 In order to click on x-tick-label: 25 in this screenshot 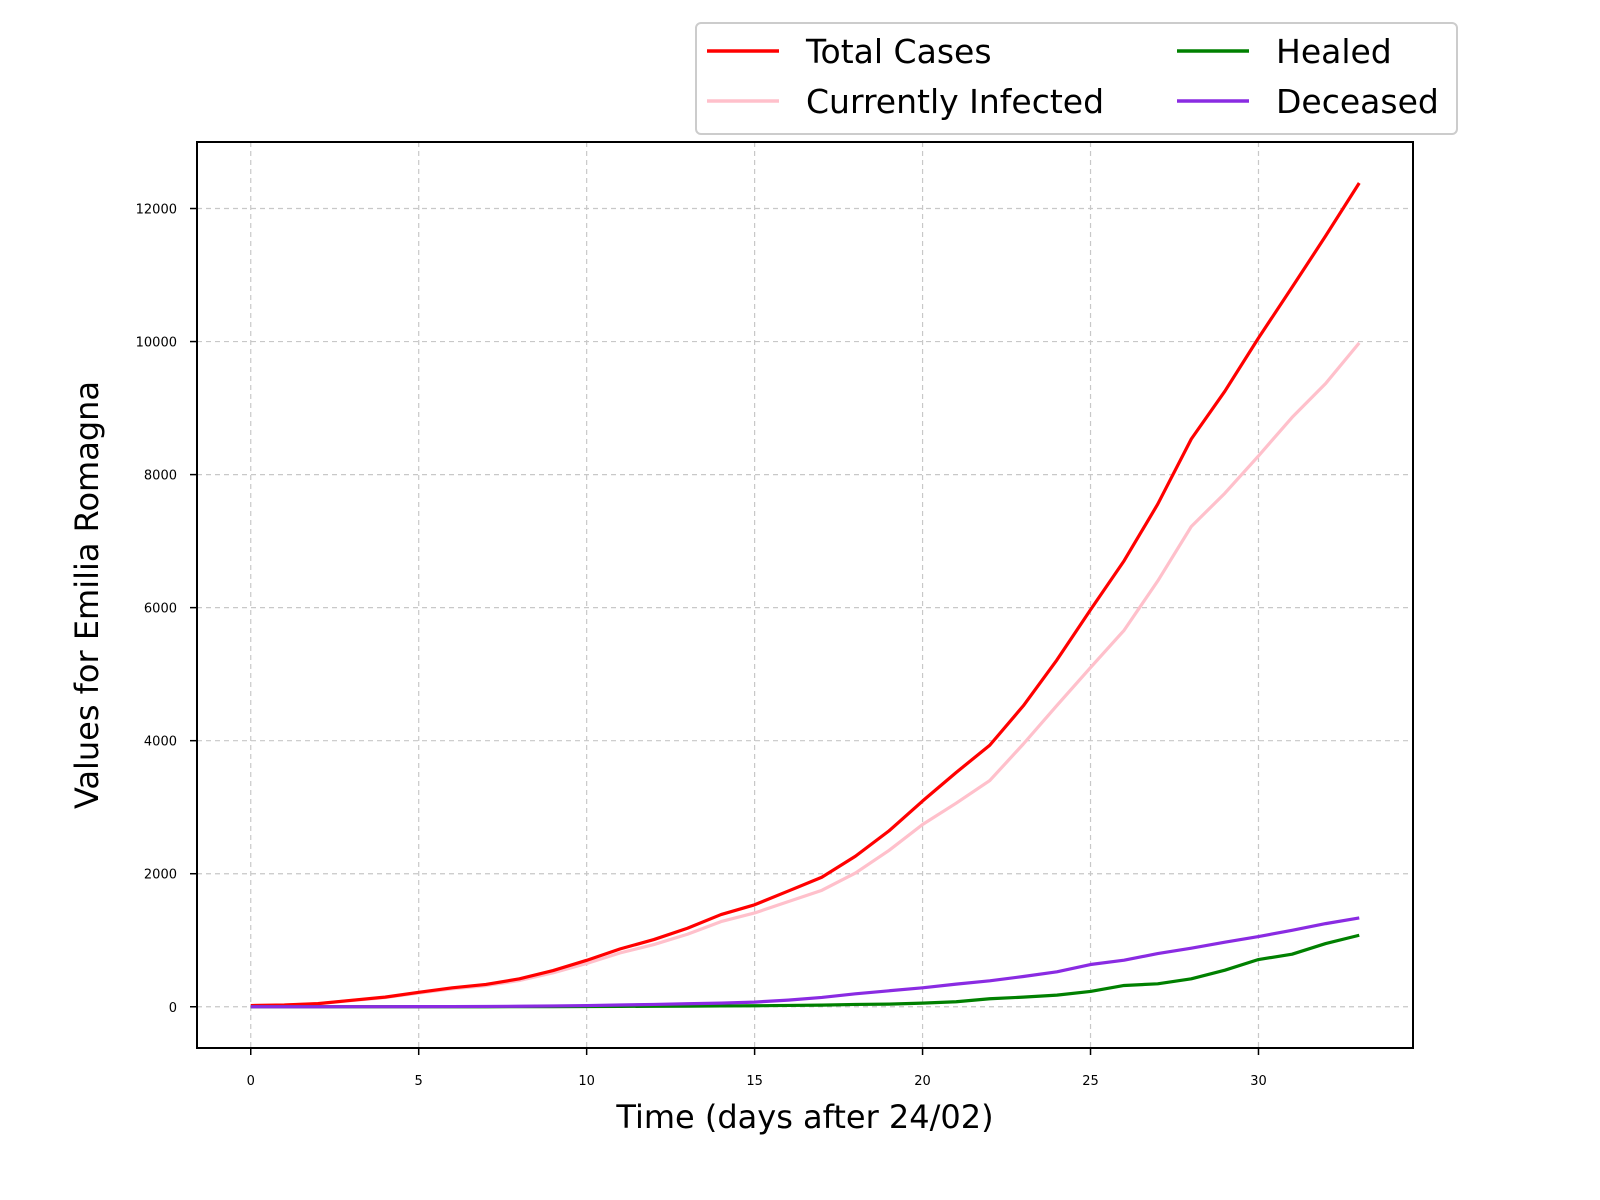, I will do `click(1090, 1081)`.